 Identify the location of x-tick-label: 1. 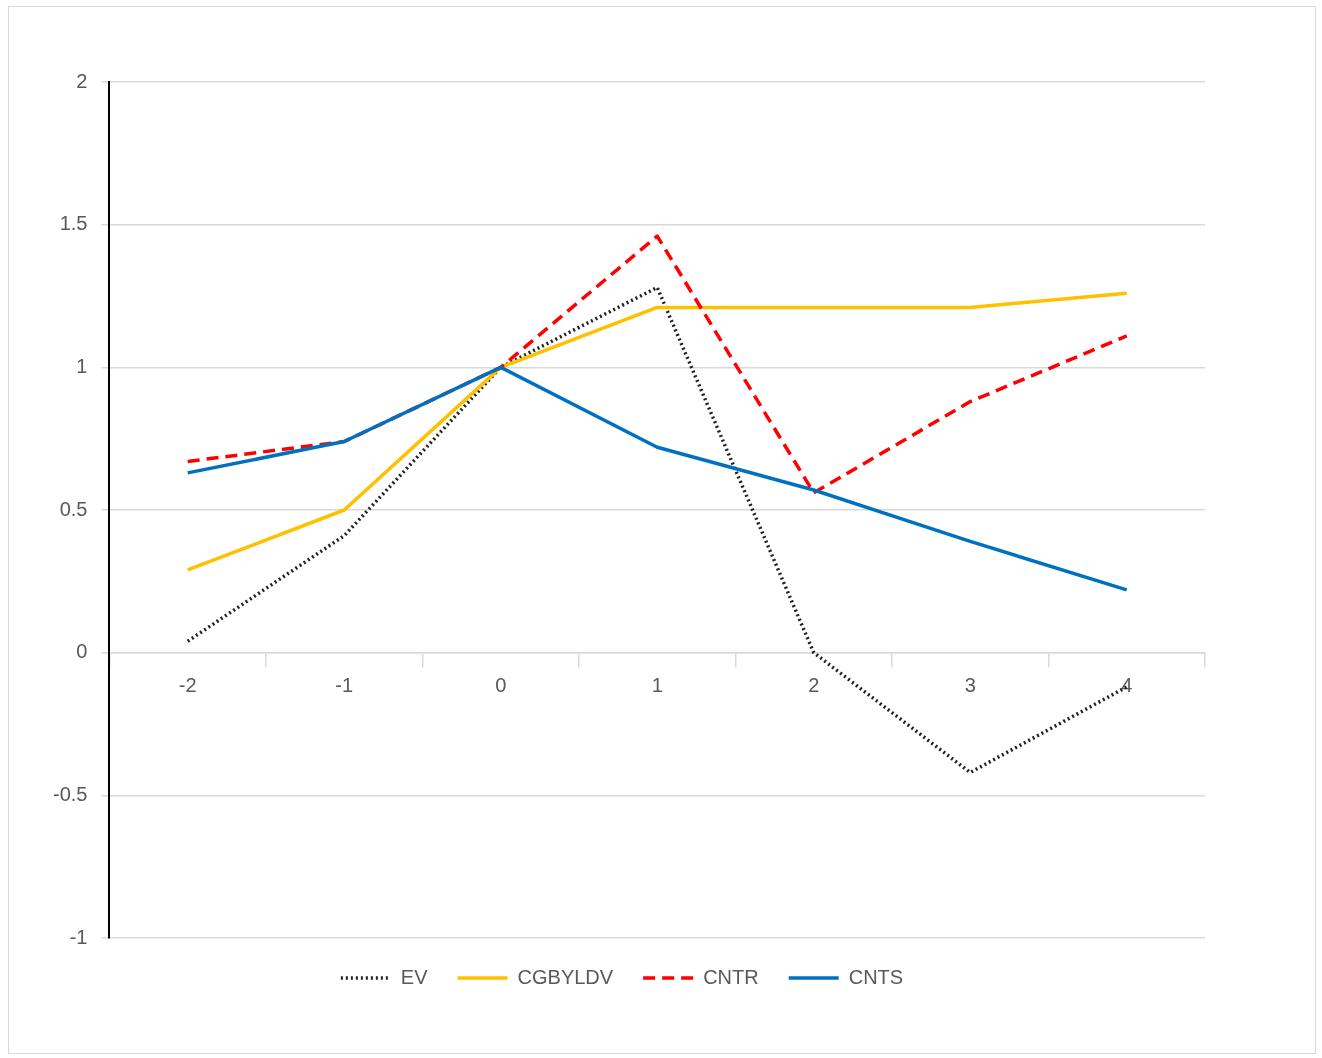
(657, 685).